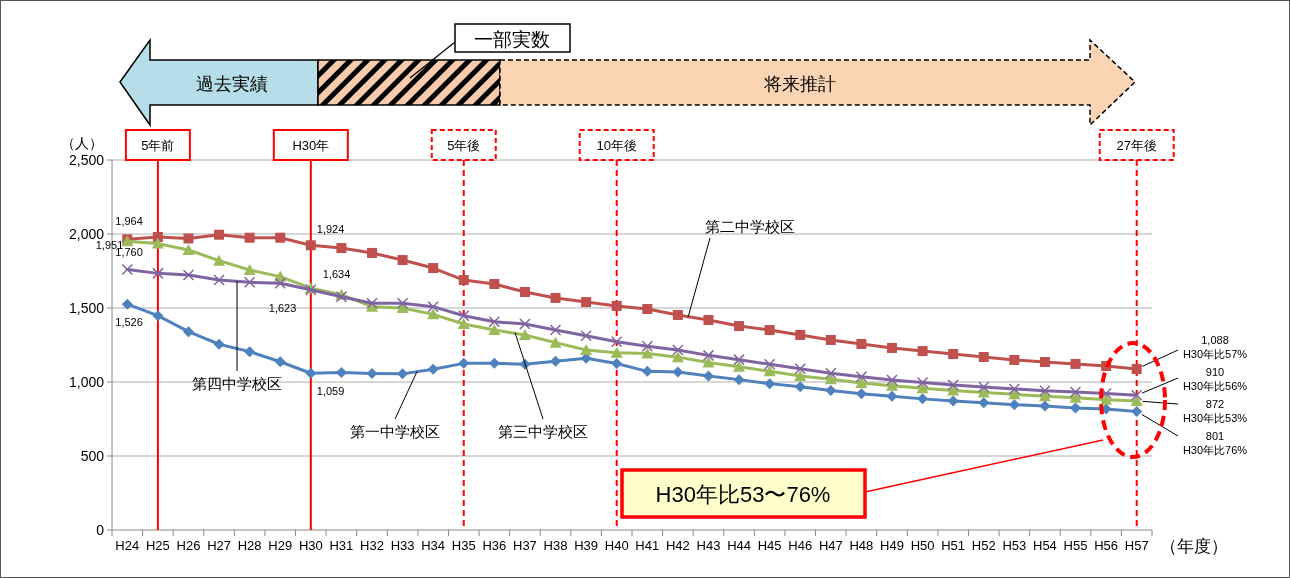  I want to click on x-tick-label: H56, so click(1106, 545).